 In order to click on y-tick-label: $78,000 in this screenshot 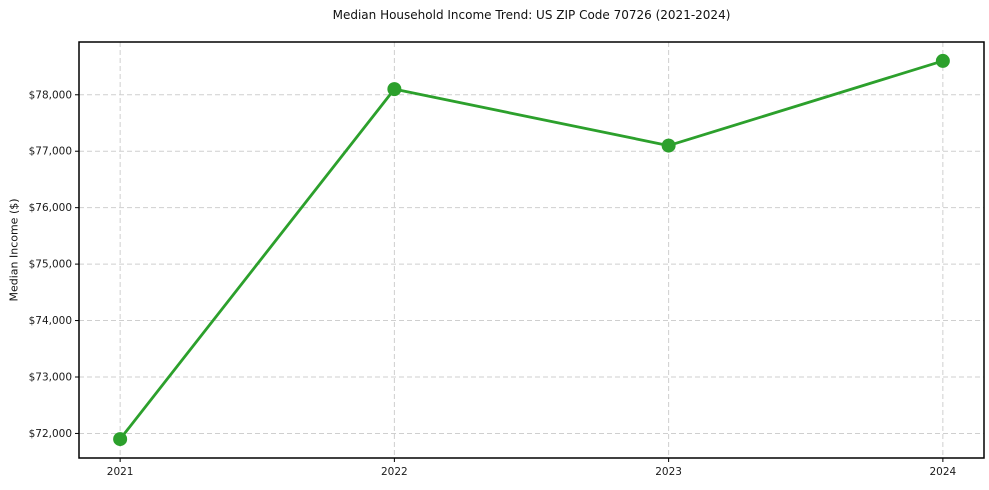, I will do `click(50, 95)`.